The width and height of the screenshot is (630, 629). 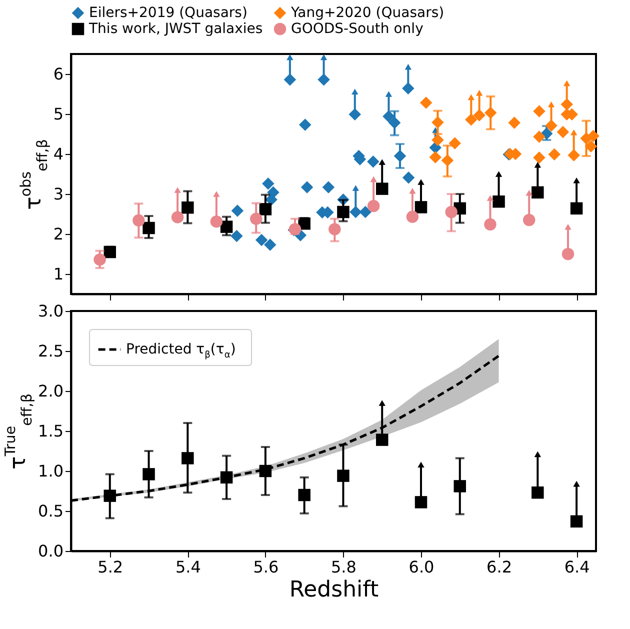 I want to click on y-tick-label: 0.5, so click(x=51, y=511).